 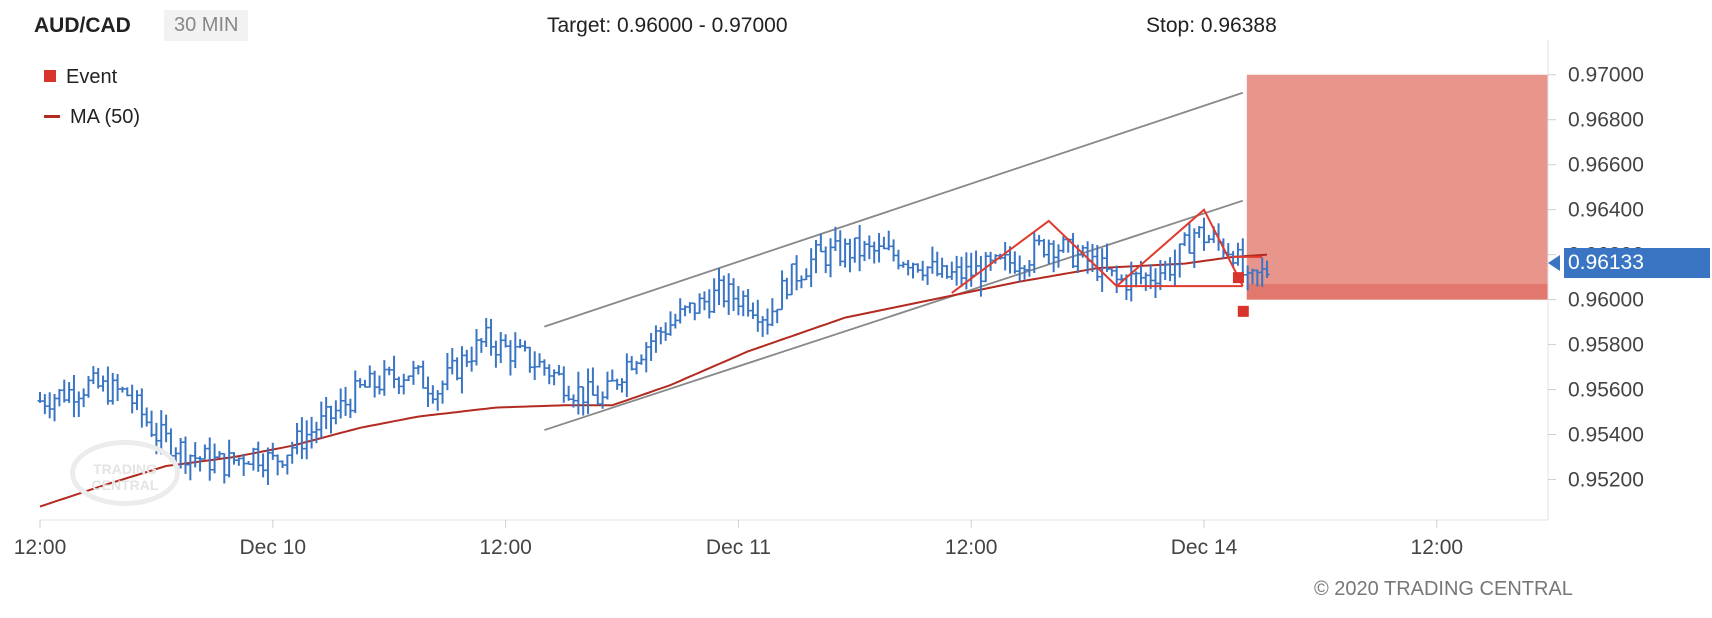 I want to click on event-marker, so click(x=1238, y=278).